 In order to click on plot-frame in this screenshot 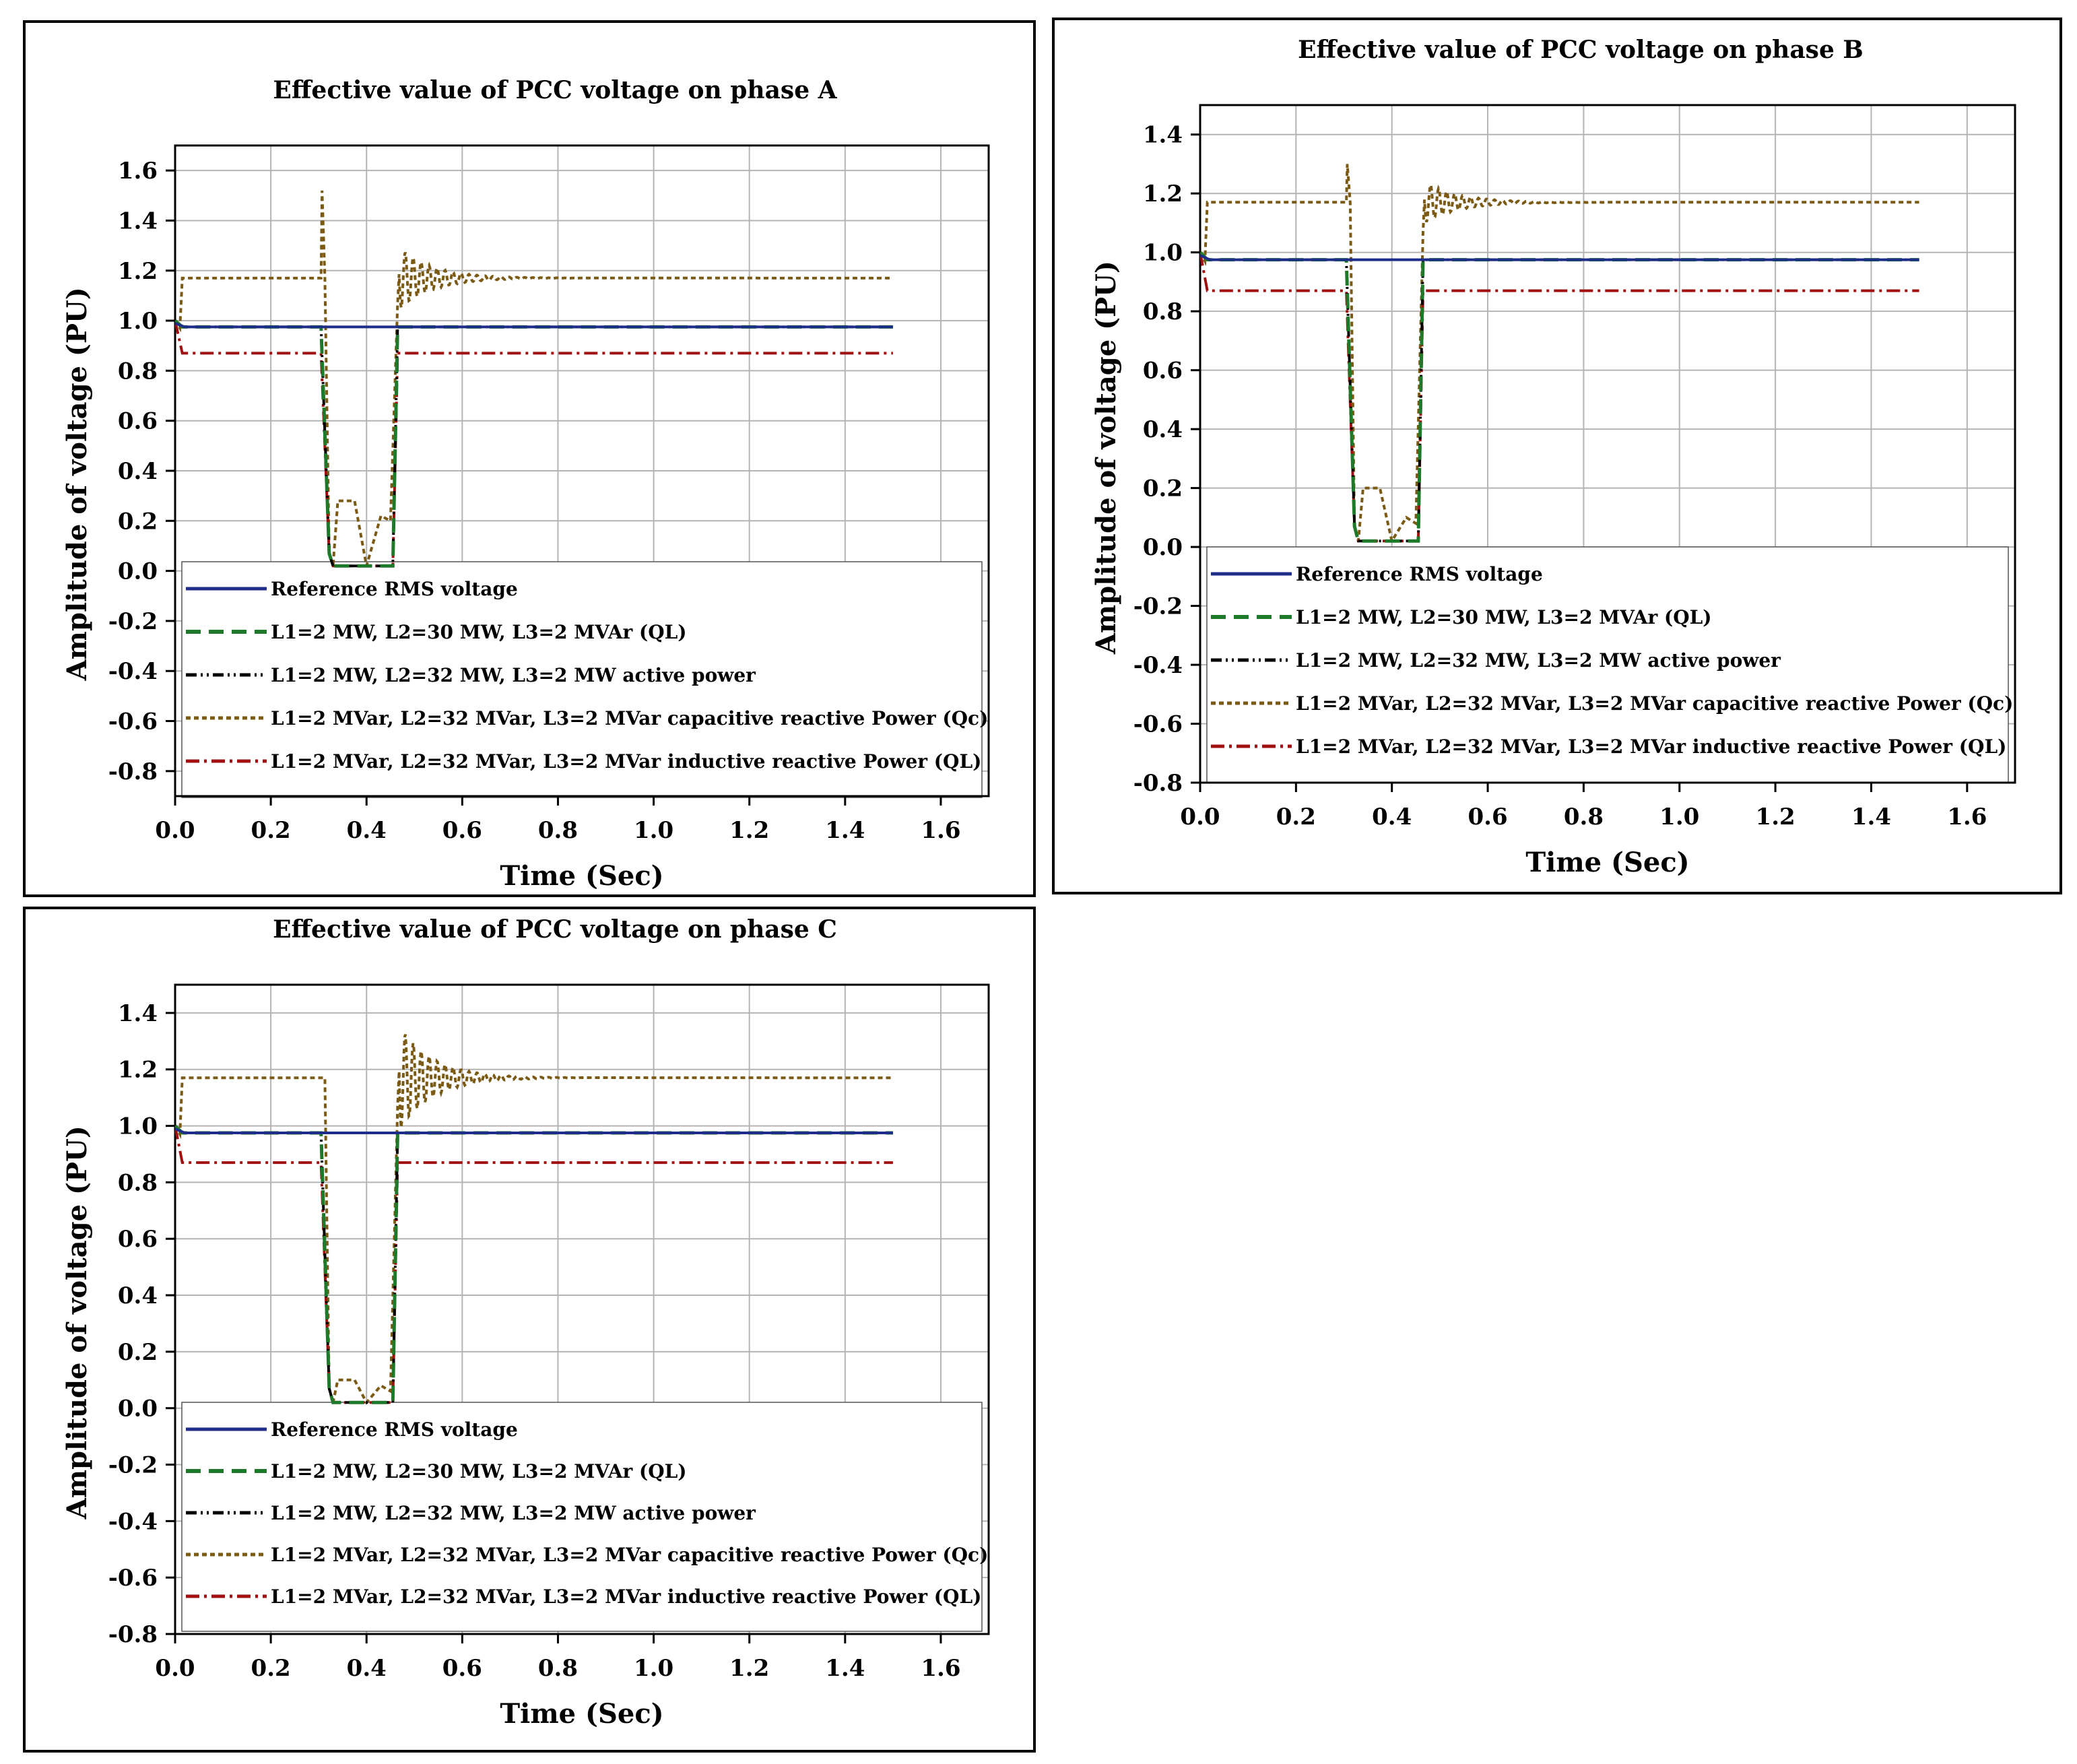, I will do `click(582, 1309)`.